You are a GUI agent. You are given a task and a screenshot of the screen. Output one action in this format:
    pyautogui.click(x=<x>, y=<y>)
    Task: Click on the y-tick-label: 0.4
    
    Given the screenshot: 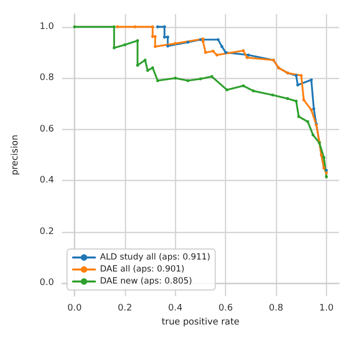 What is the action you would take?
    pyautogui.click(x=47, y=181)
    